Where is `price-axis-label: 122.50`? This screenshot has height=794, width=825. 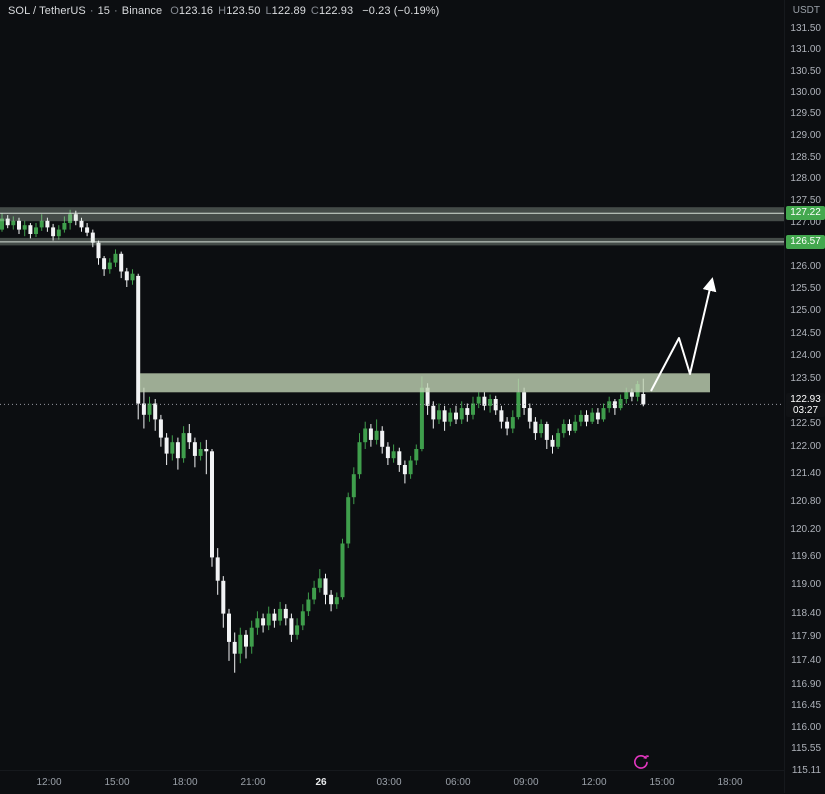
price-axis-label: 122.50 is located at coordinates (805, 423).